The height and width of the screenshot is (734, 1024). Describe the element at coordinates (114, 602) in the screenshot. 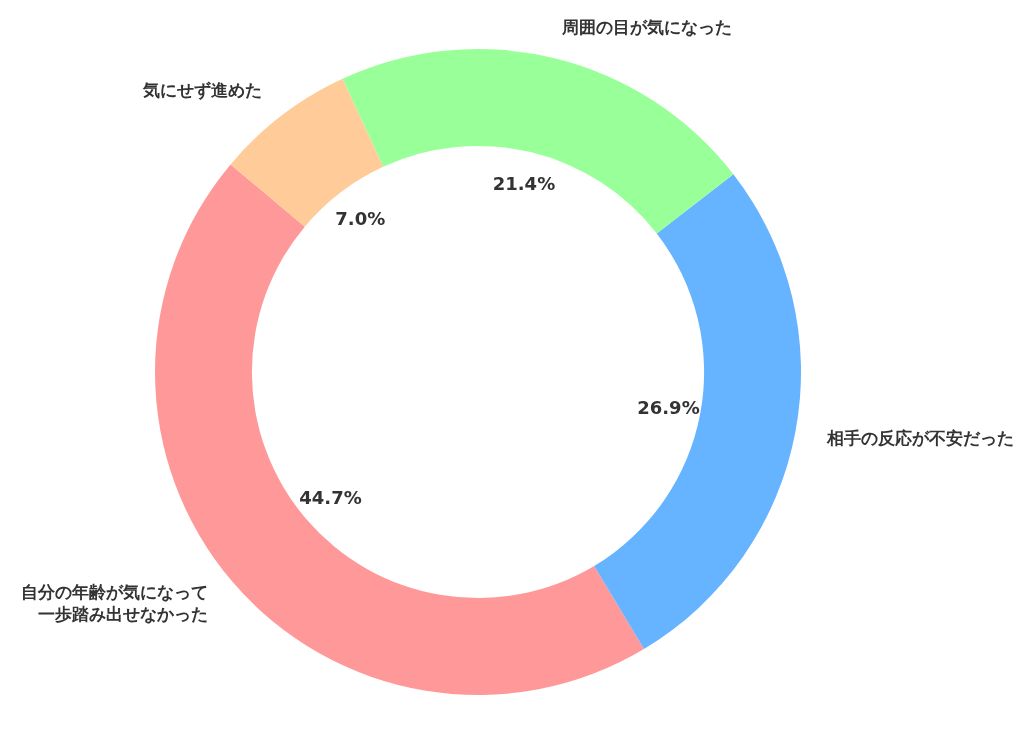

I see `slice-label: 自分の年齢が気になって一歩踏み出せなかった` at that location.